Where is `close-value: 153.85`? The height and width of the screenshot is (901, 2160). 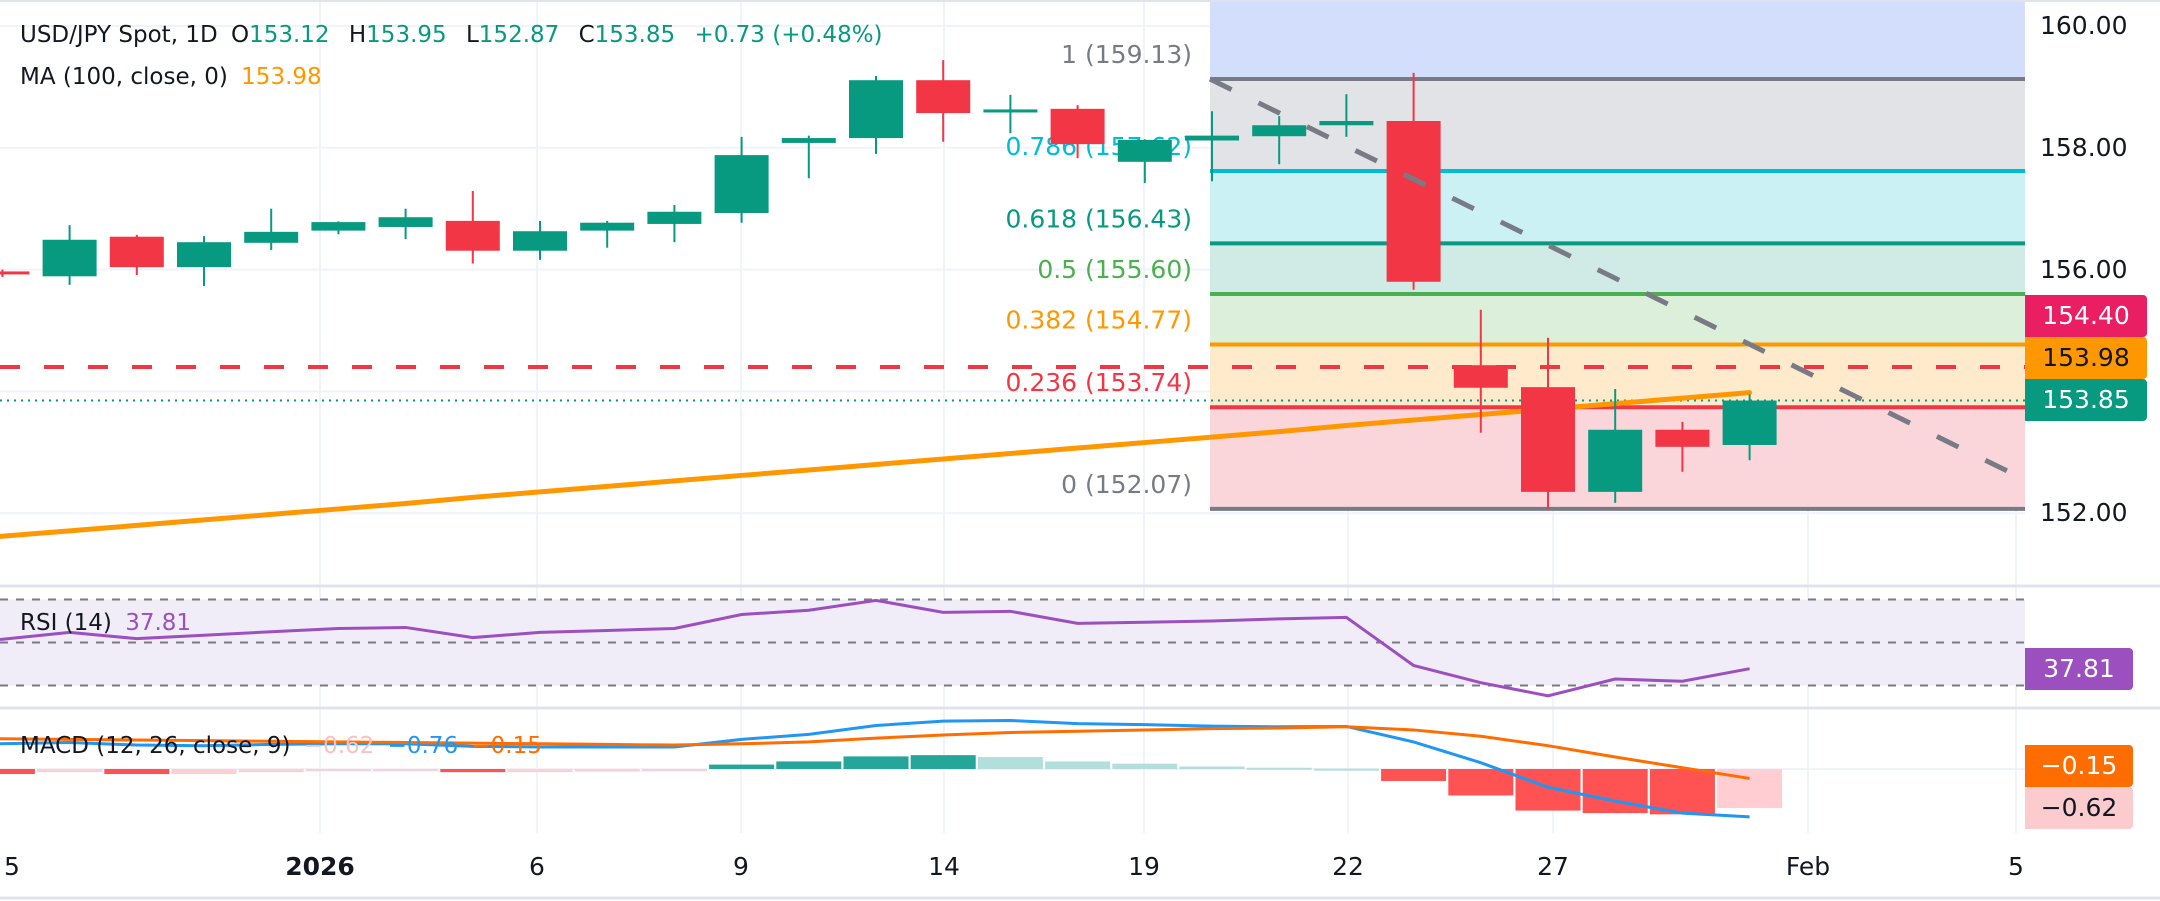 close-value: 153.85 is located at coordinates (635, 35).